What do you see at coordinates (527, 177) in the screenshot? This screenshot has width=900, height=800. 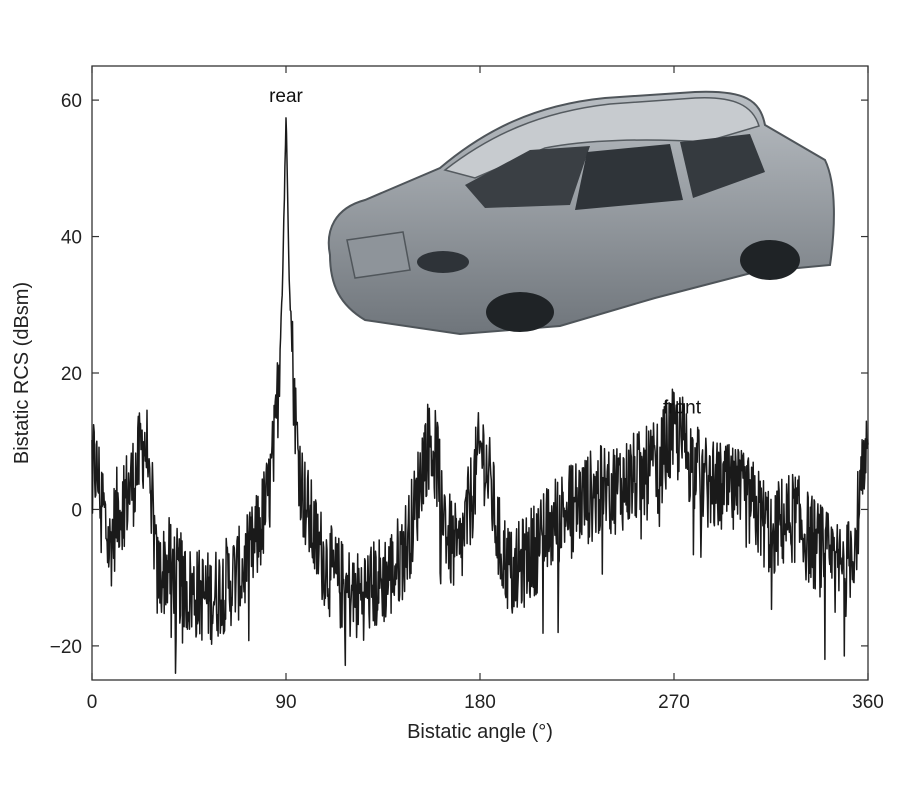 I see `car-window-front` at bounding box center [527, 177].